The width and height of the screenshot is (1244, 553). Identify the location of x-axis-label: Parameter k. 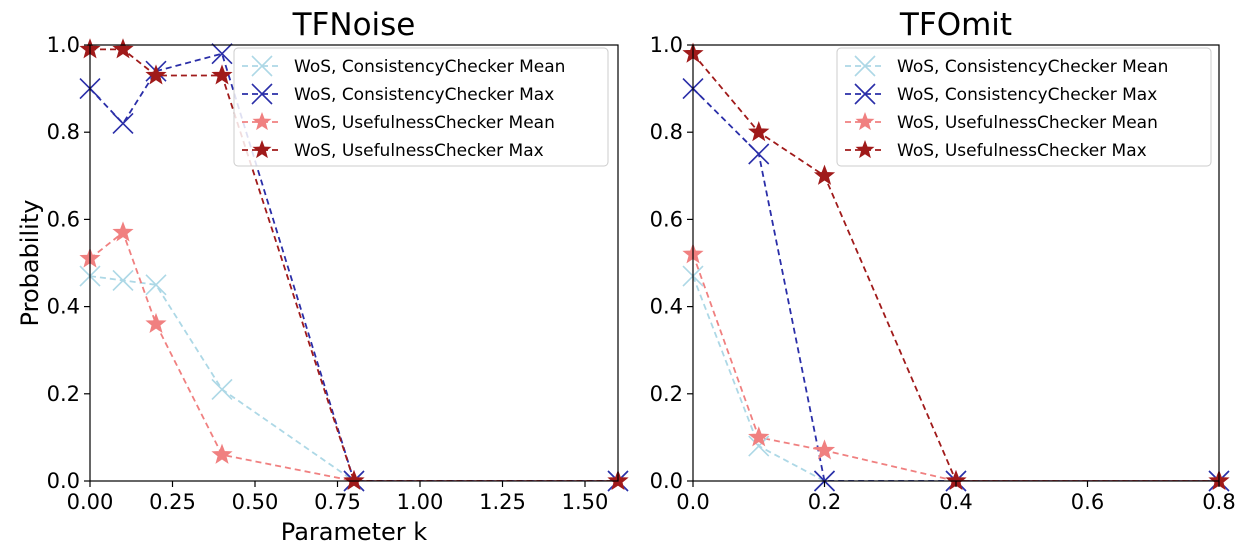
(354, 532).